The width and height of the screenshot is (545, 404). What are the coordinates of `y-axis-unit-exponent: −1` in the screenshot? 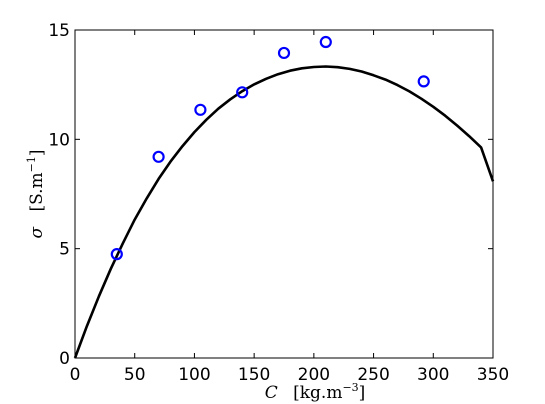 It's located at (31, 164).